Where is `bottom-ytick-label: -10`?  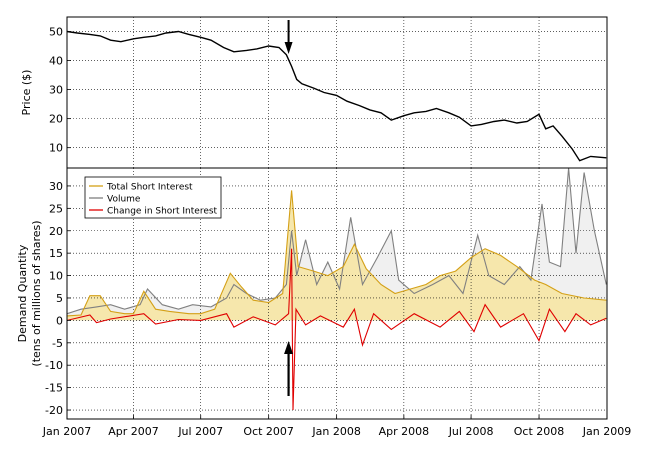
bottom-ytick-label: -10 is located at coordinates (54, 365).